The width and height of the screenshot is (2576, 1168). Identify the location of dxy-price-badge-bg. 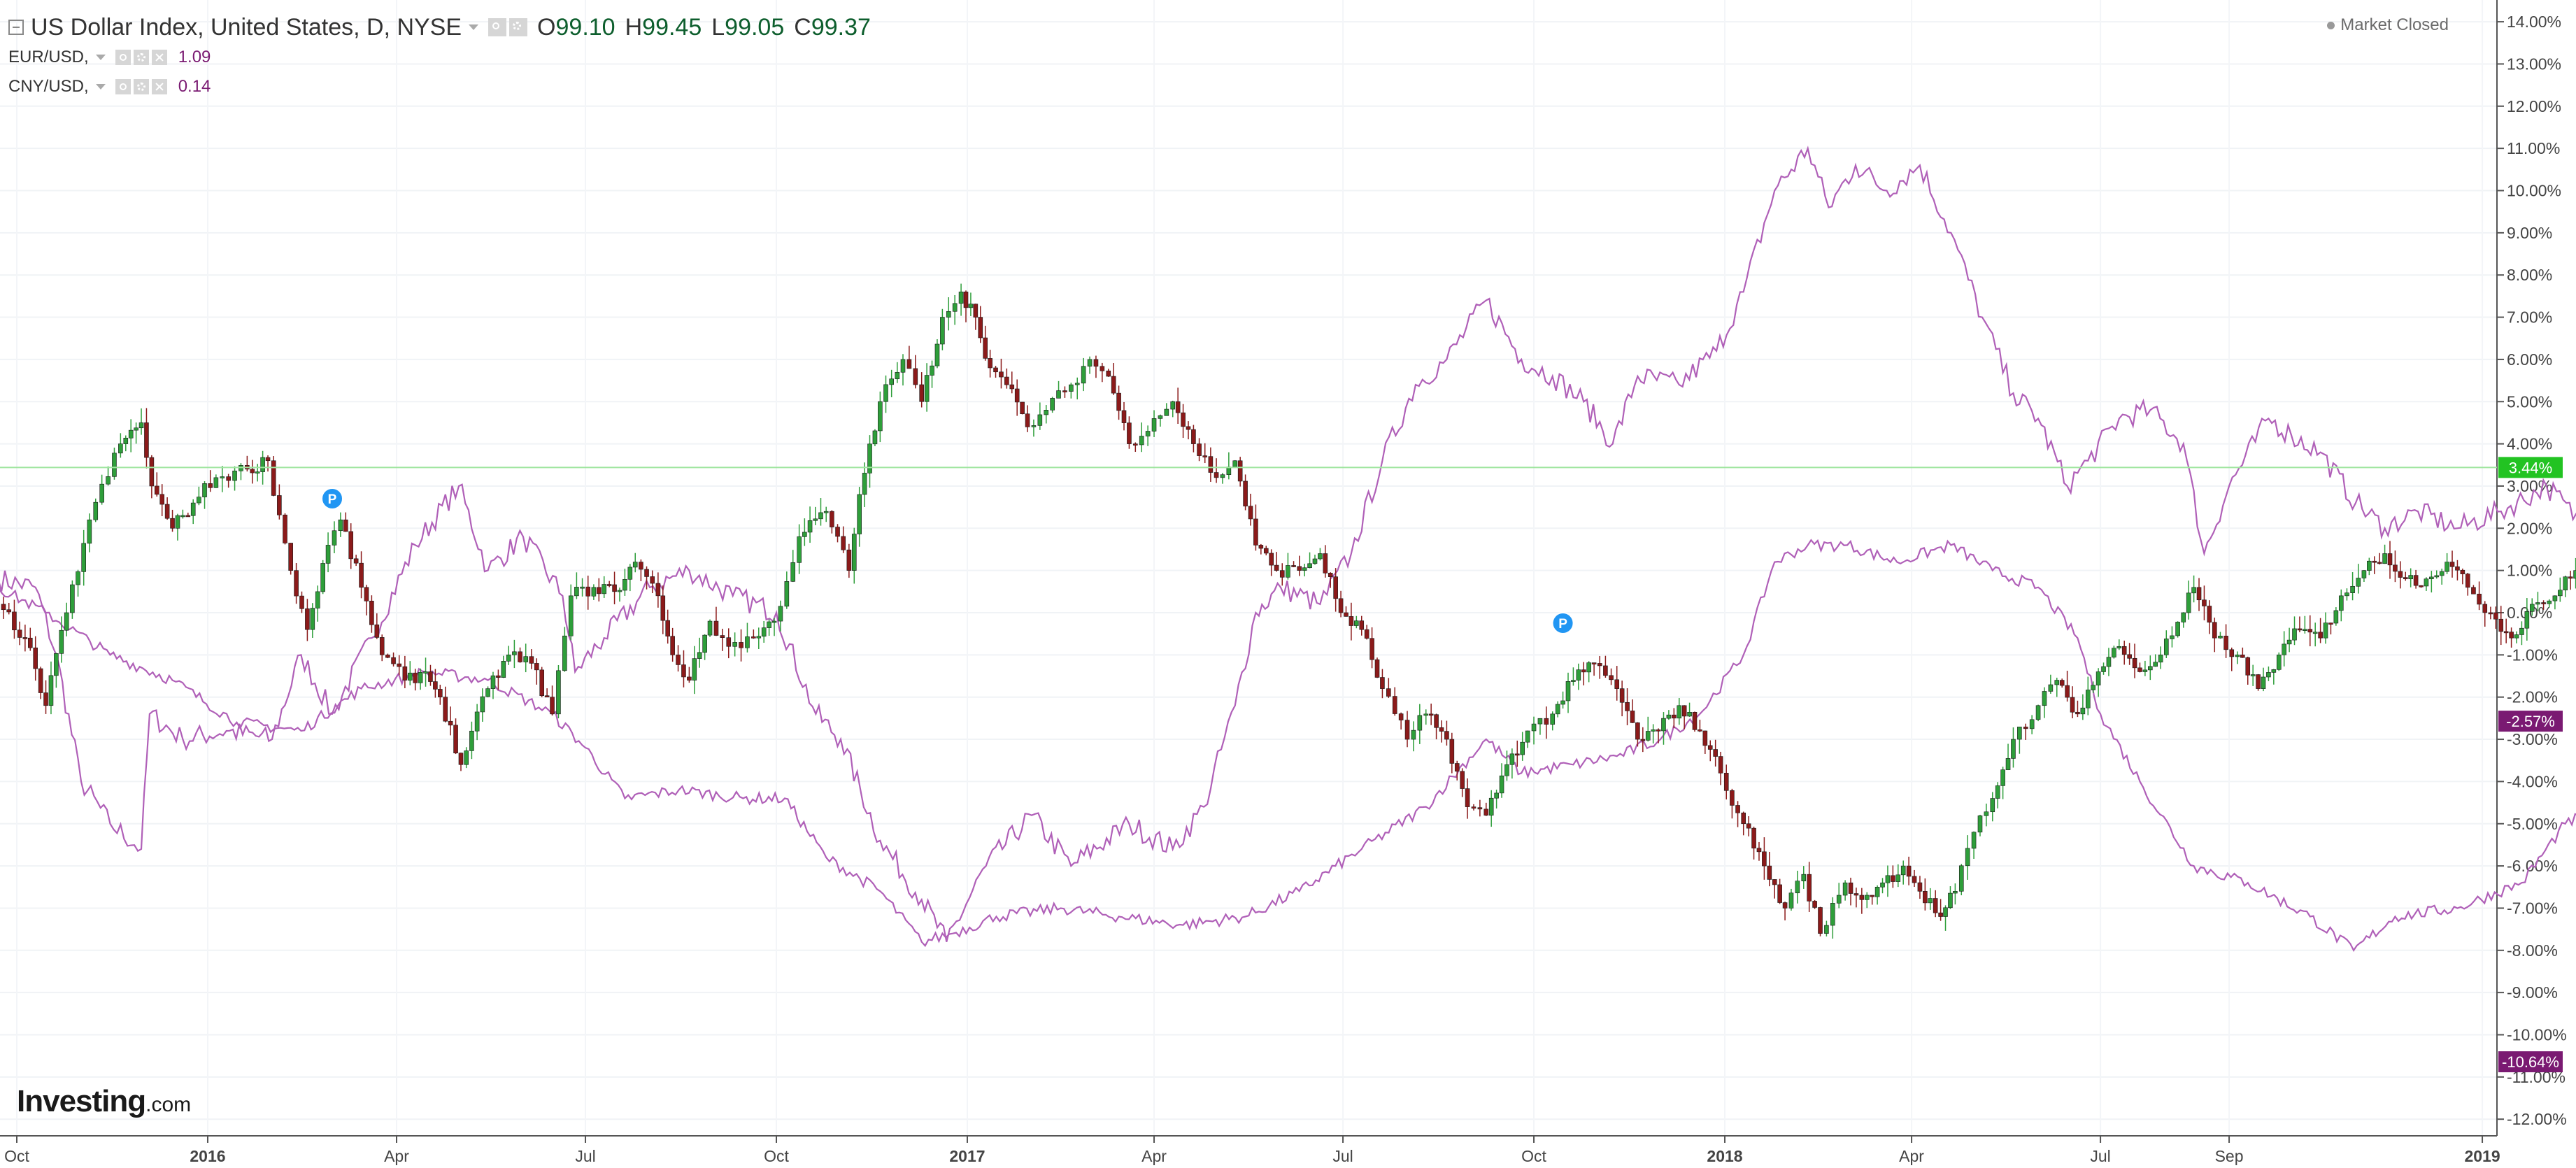
(2530, 468).